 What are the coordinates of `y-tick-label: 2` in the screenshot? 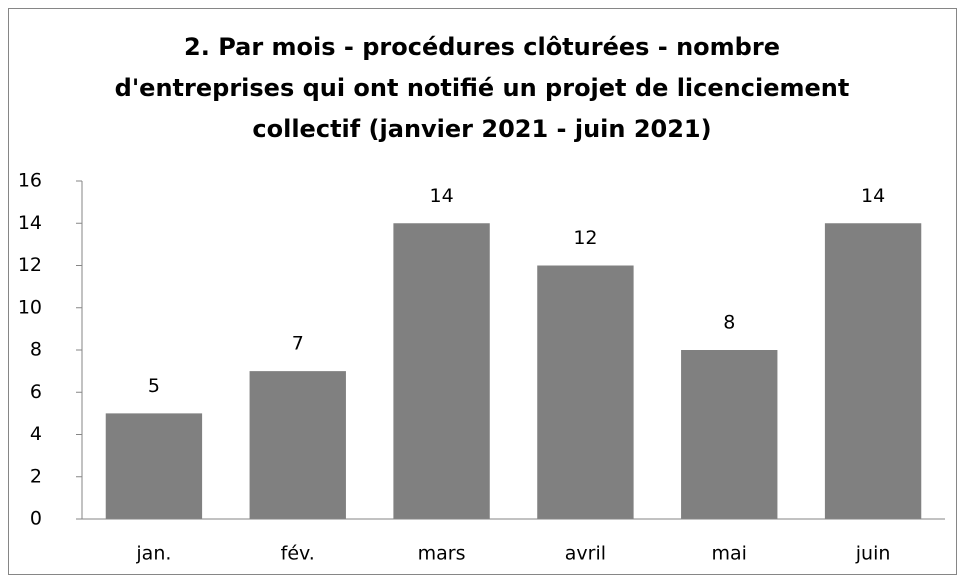 It's located at (36, 476).